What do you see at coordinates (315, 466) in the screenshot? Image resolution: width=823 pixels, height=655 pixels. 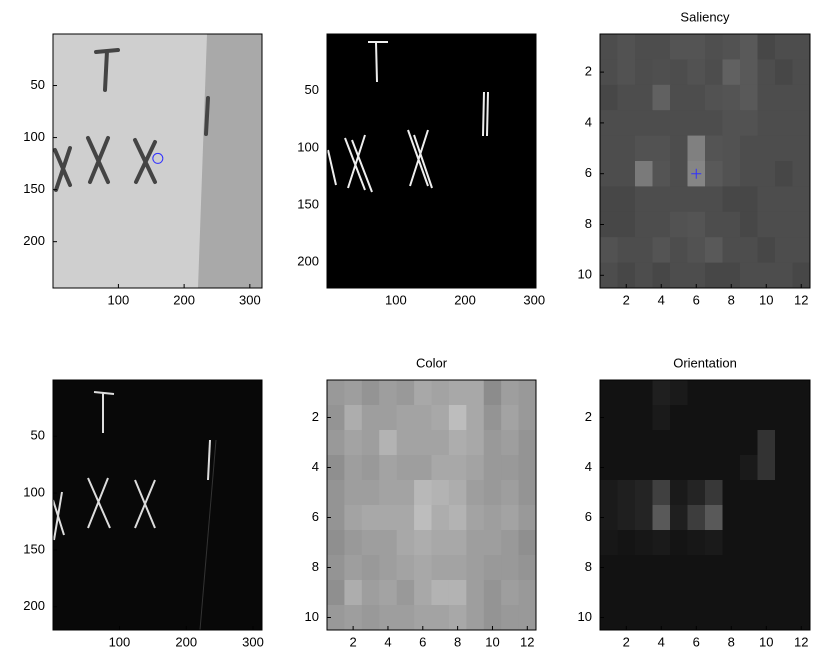 I see `y-tick-label: 4` at bounding box center [315, 466].